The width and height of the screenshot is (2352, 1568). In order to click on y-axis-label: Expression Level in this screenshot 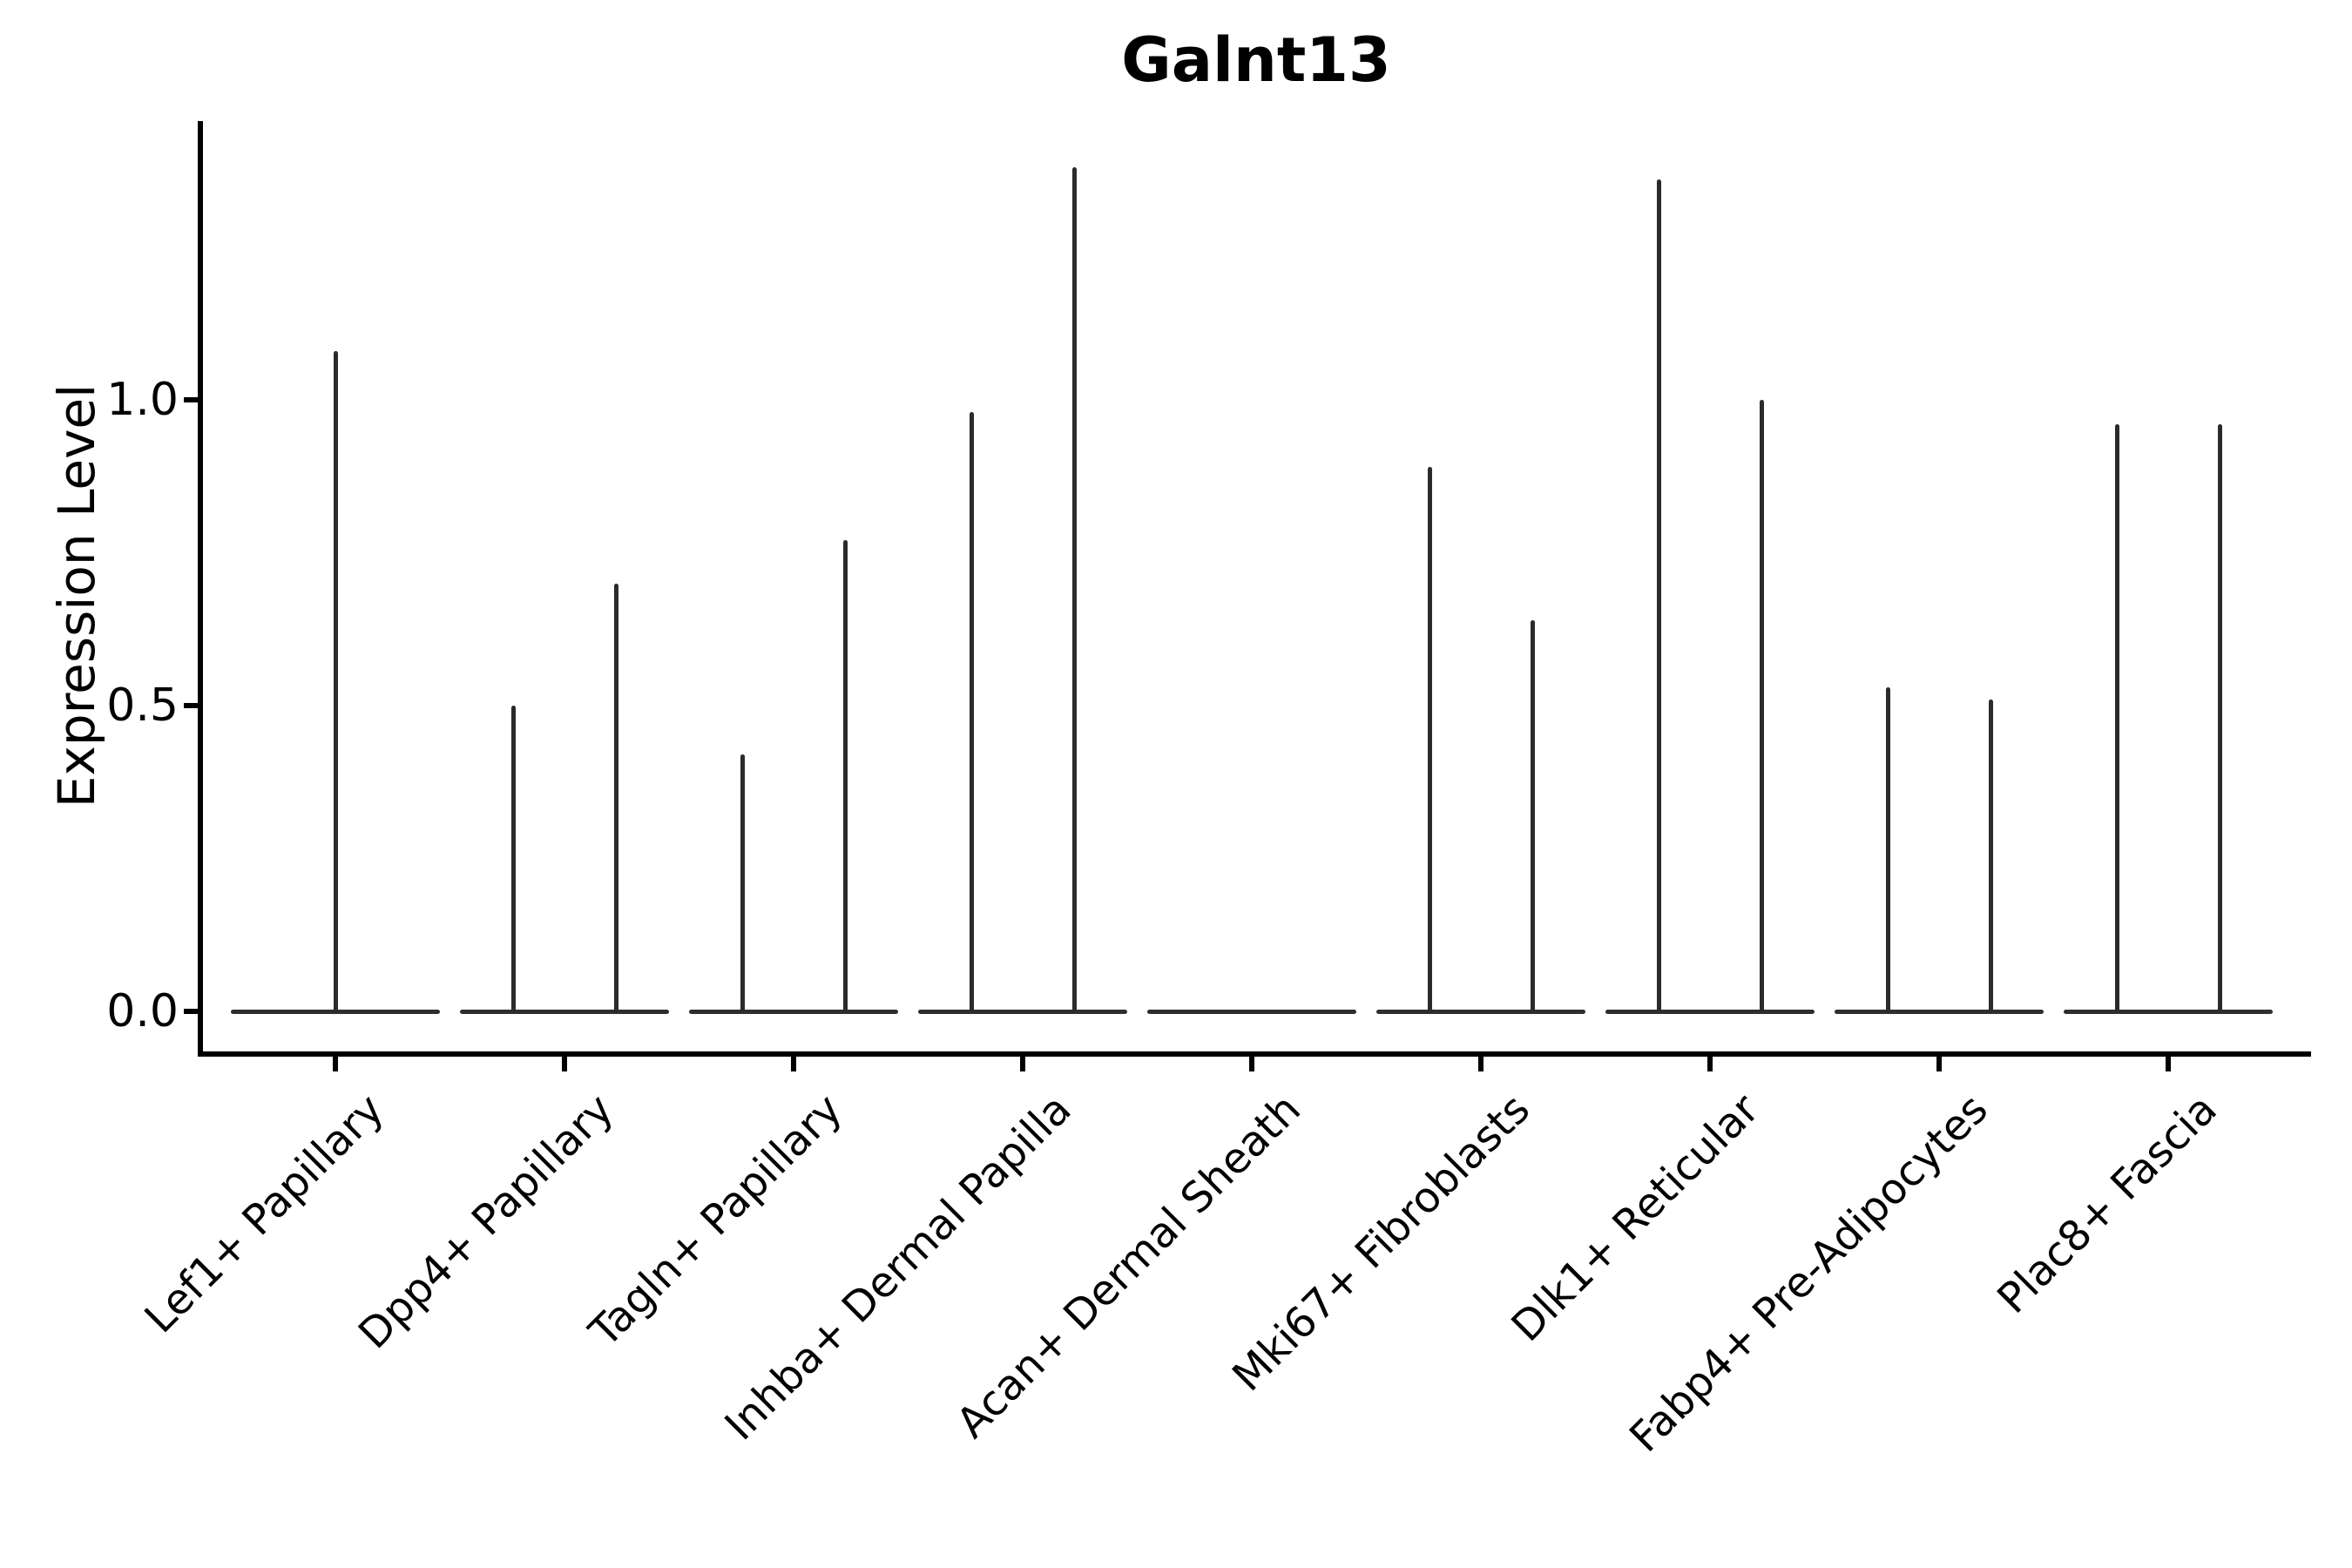, I will do `click(76, 595)`.